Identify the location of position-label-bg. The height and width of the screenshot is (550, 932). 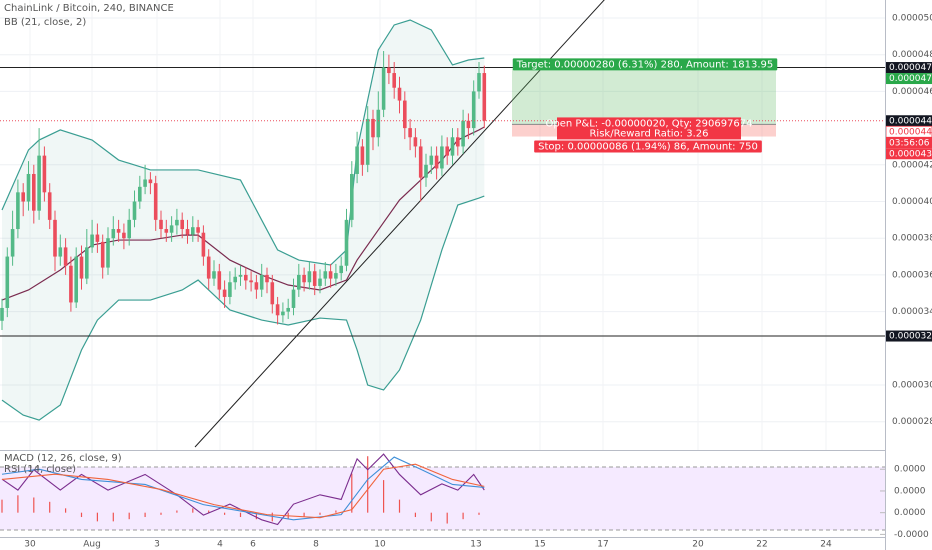
(645, 64).